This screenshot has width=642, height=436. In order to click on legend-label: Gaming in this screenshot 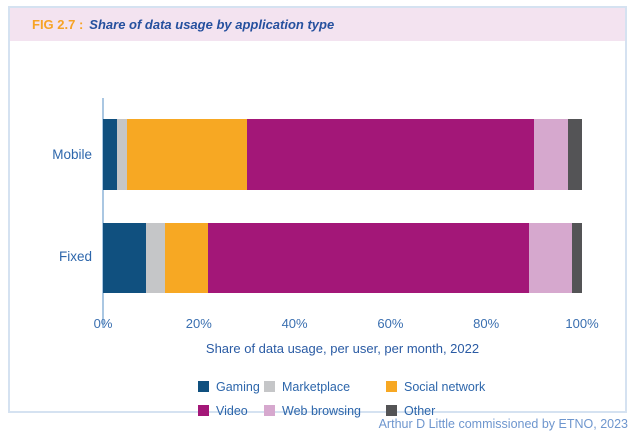, I will do `click(238, 386)`.